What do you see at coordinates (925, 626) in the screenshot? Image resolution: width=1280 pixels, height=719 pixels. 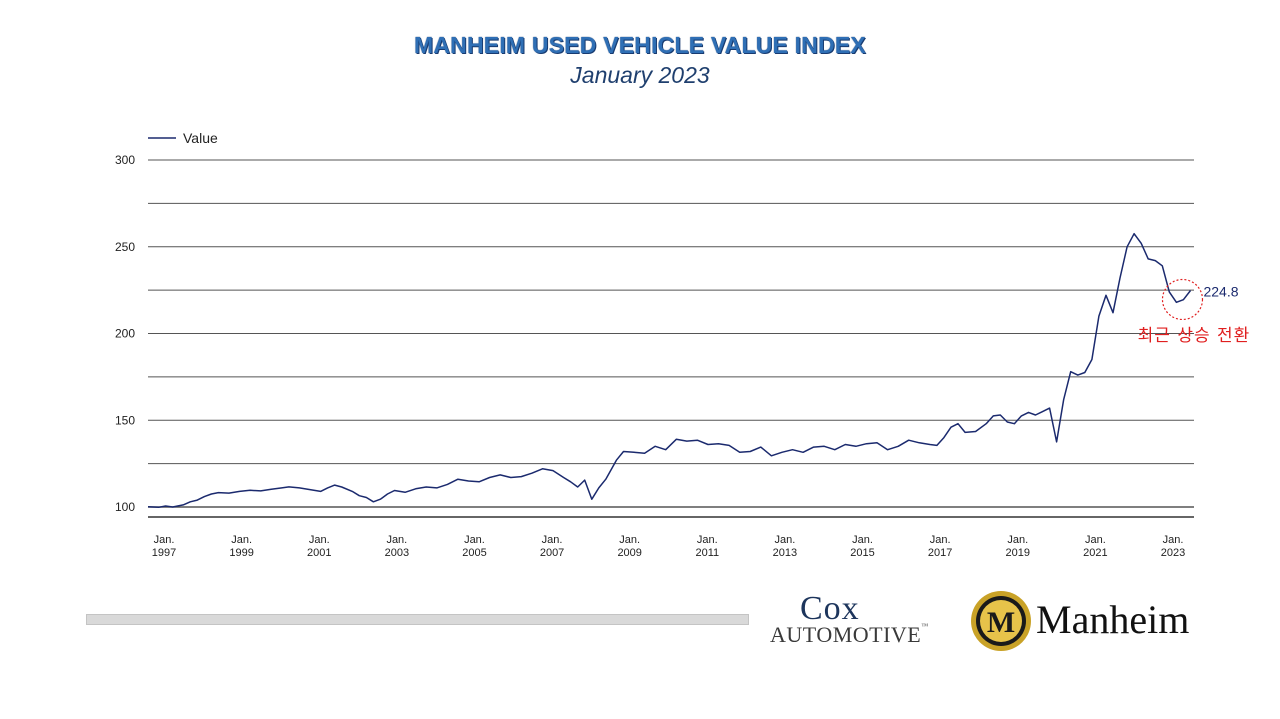 I see `trademark-symbol: ™` at bounding box center [925, 626].